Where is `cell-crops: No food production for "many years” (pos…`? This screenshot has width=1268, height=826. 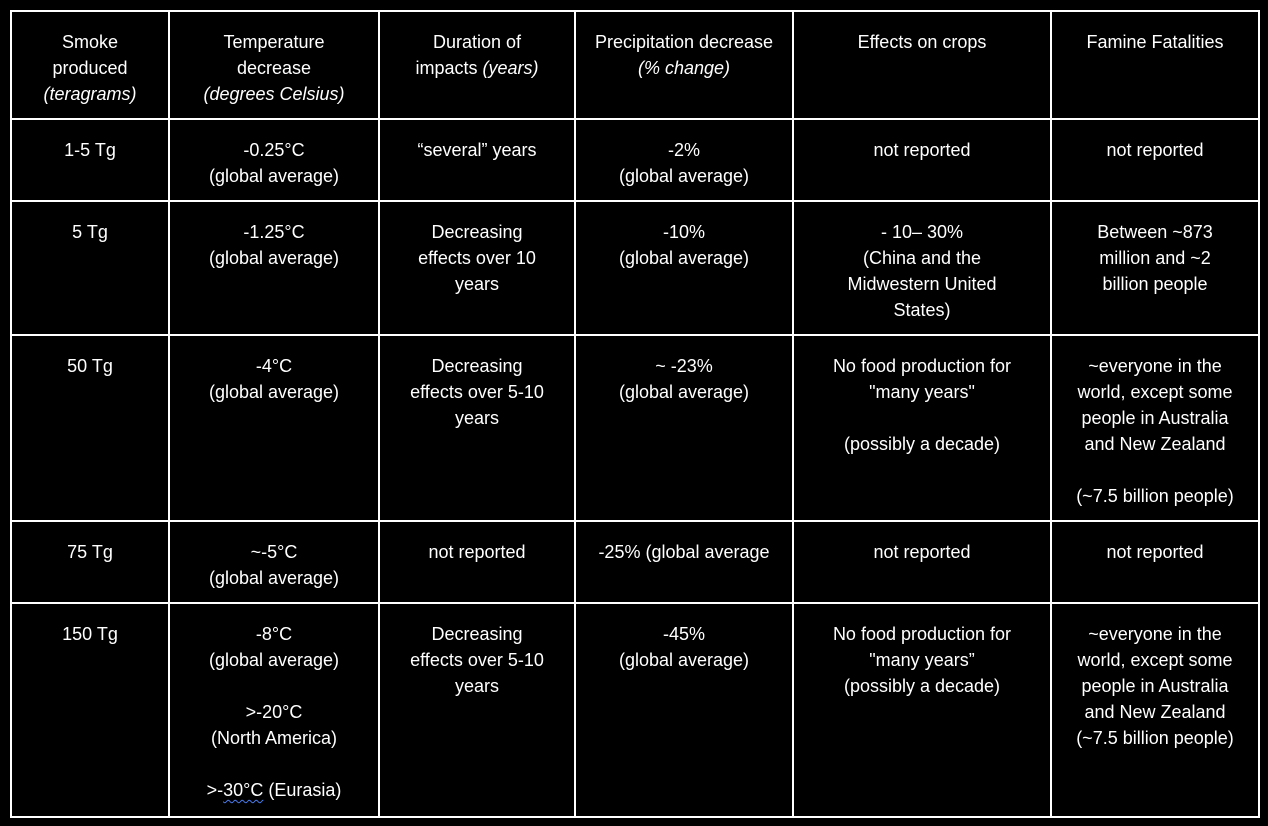
cell-crops: No food production for "many years” (pos… is located at coordinates (922, 710).